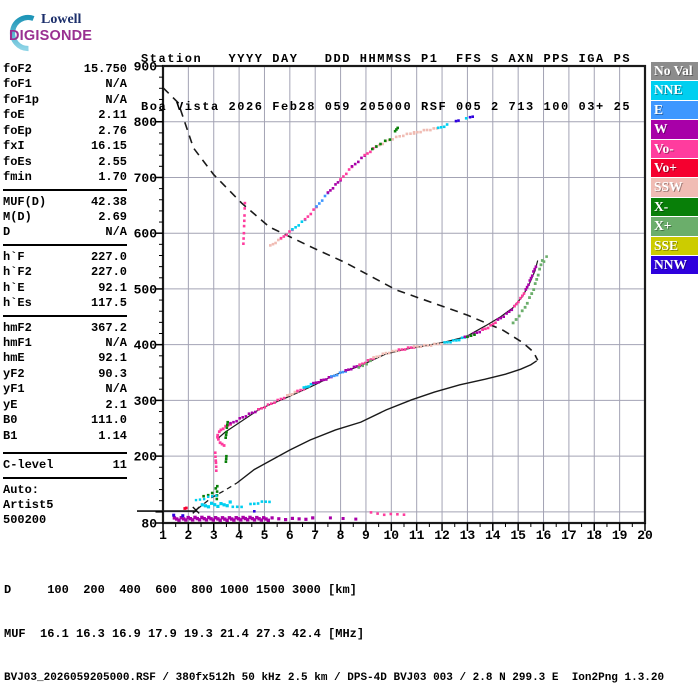  I want to click on param-row-hmF2: hmF2 367.2, so click(65, 328).